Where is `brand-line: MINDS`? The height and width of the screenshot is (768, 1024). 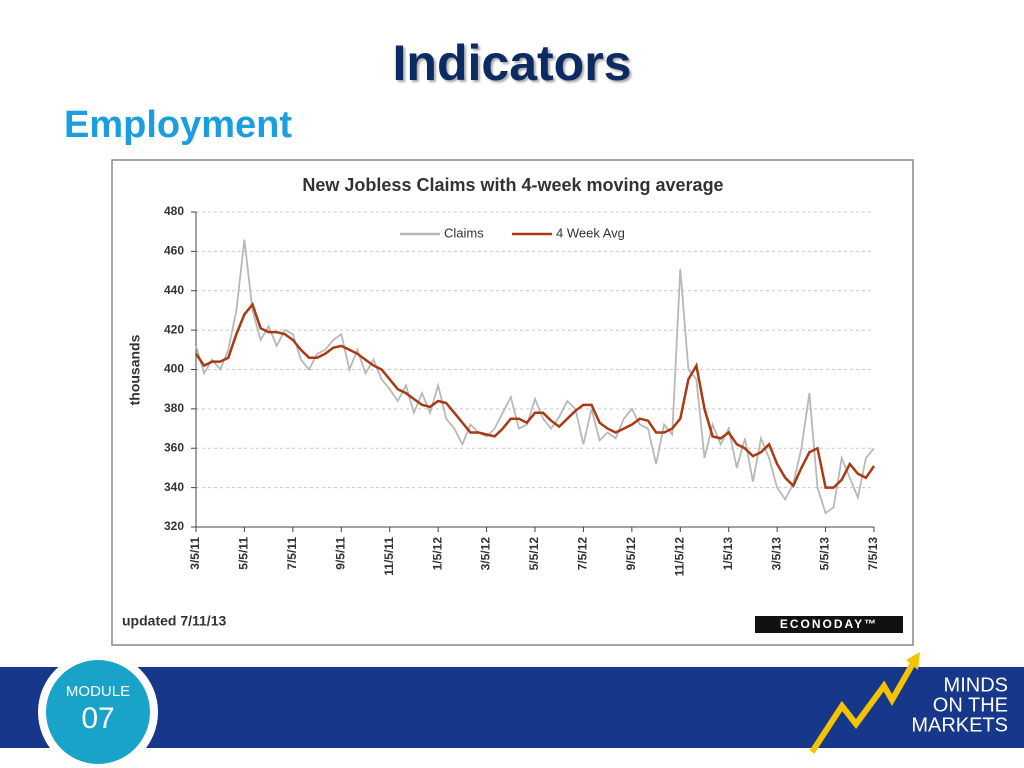 brand-line: MINDS is located at coordinates (976, 685).